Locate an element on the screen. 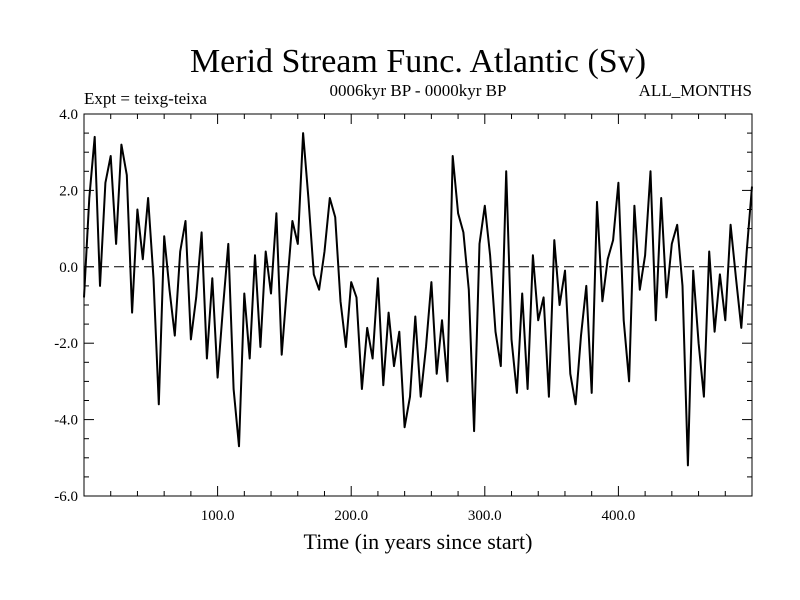  y-tick-label: 2.0 is located at coordinates (68, 191).